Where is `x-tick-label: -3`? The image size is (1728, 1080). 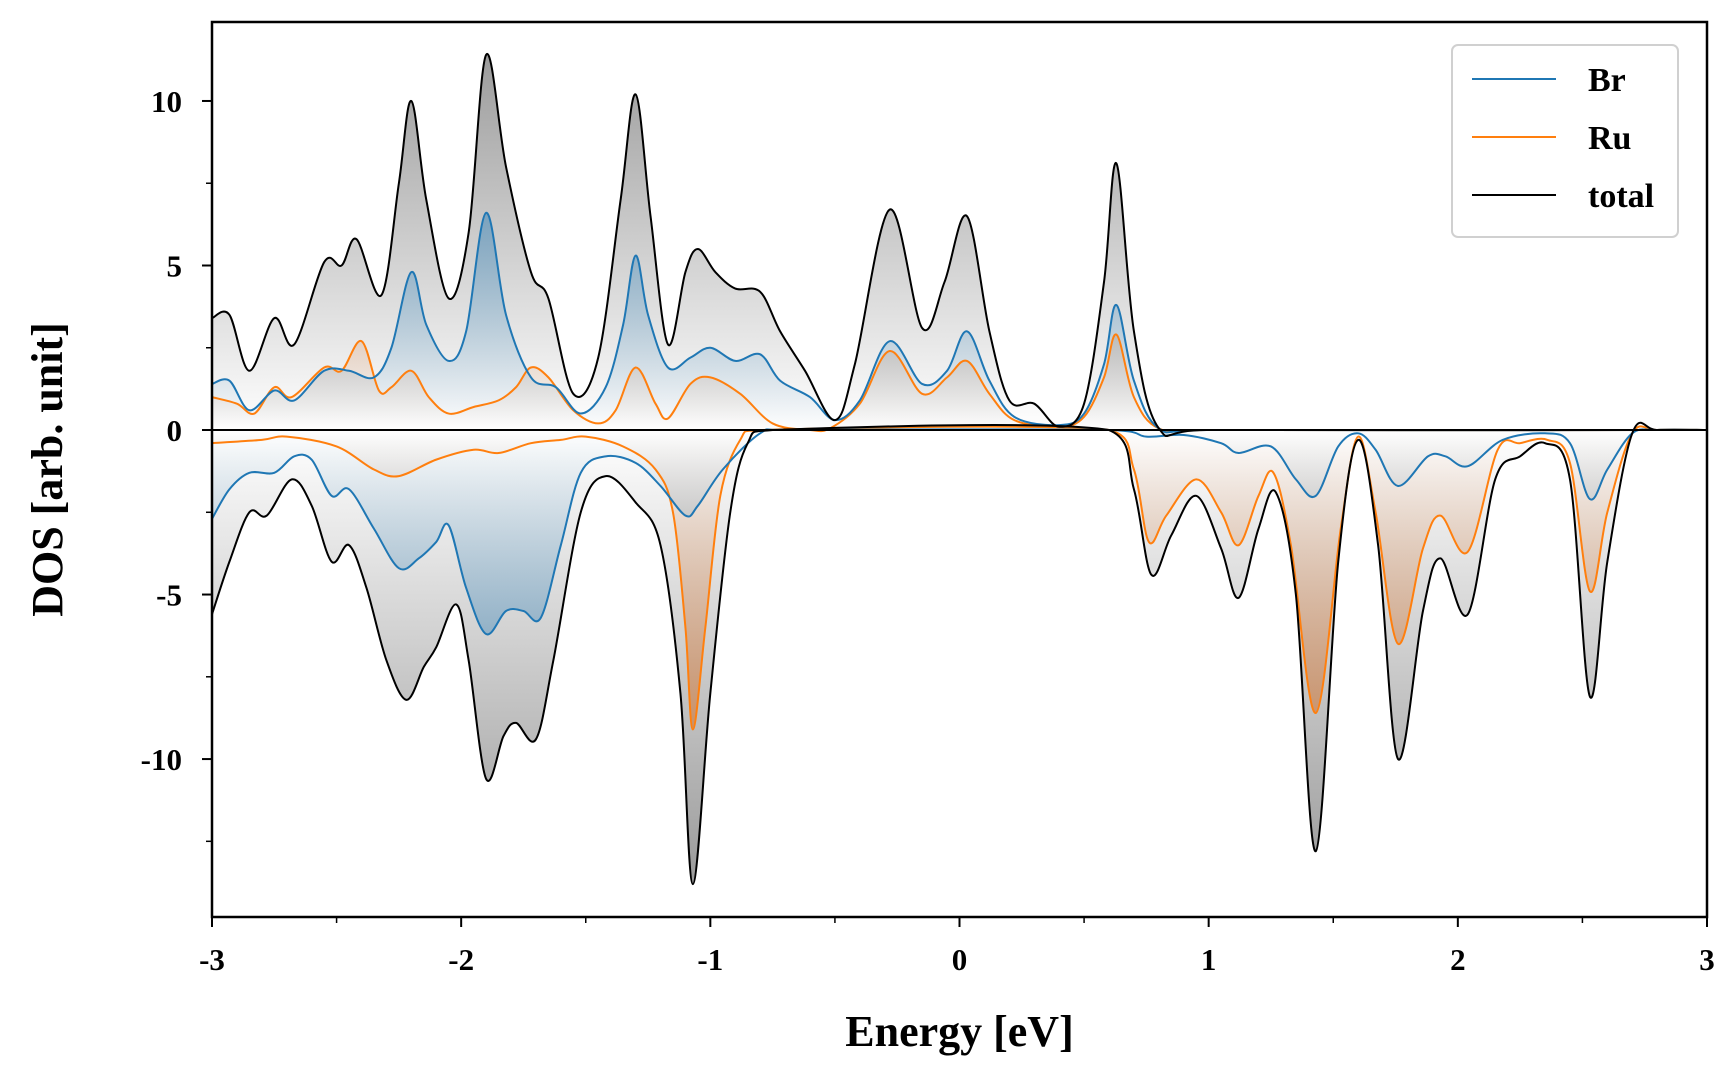 x-tick-label: -3 is located at coordinates (212, 959).